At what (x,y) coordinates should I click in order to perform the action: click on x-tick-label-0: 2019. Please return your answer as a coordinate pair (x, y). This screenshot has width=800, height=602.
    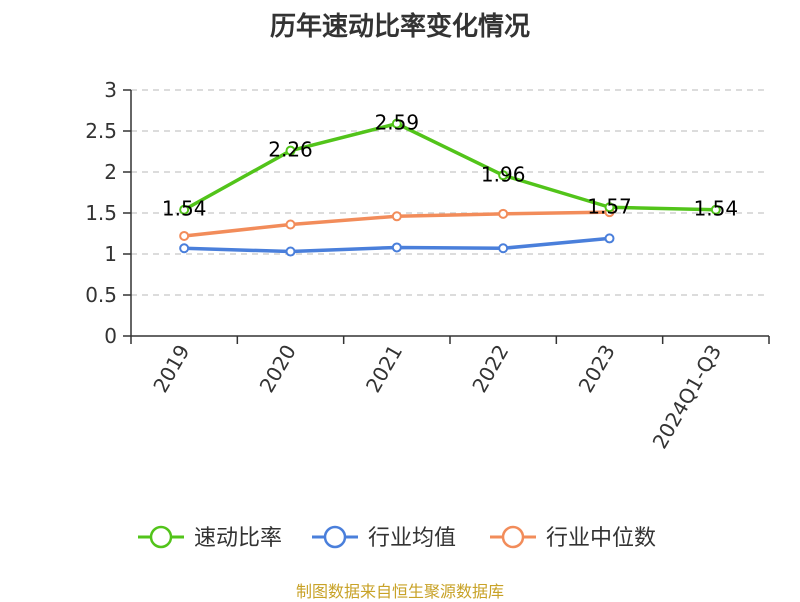
    Looking at the image, I should click on (171, 369).